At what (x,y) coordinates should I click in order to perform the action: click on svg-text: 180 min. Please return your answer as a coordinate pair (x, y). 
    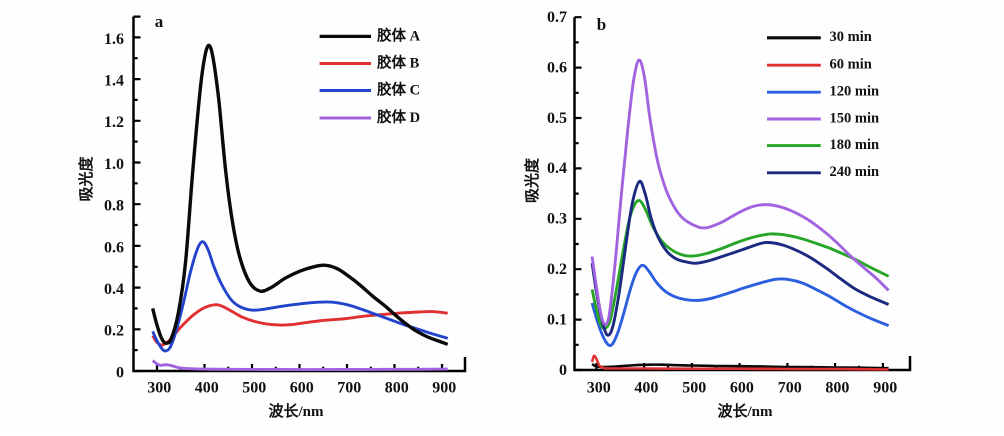
    Looking at the image, I should click on (855, 145).